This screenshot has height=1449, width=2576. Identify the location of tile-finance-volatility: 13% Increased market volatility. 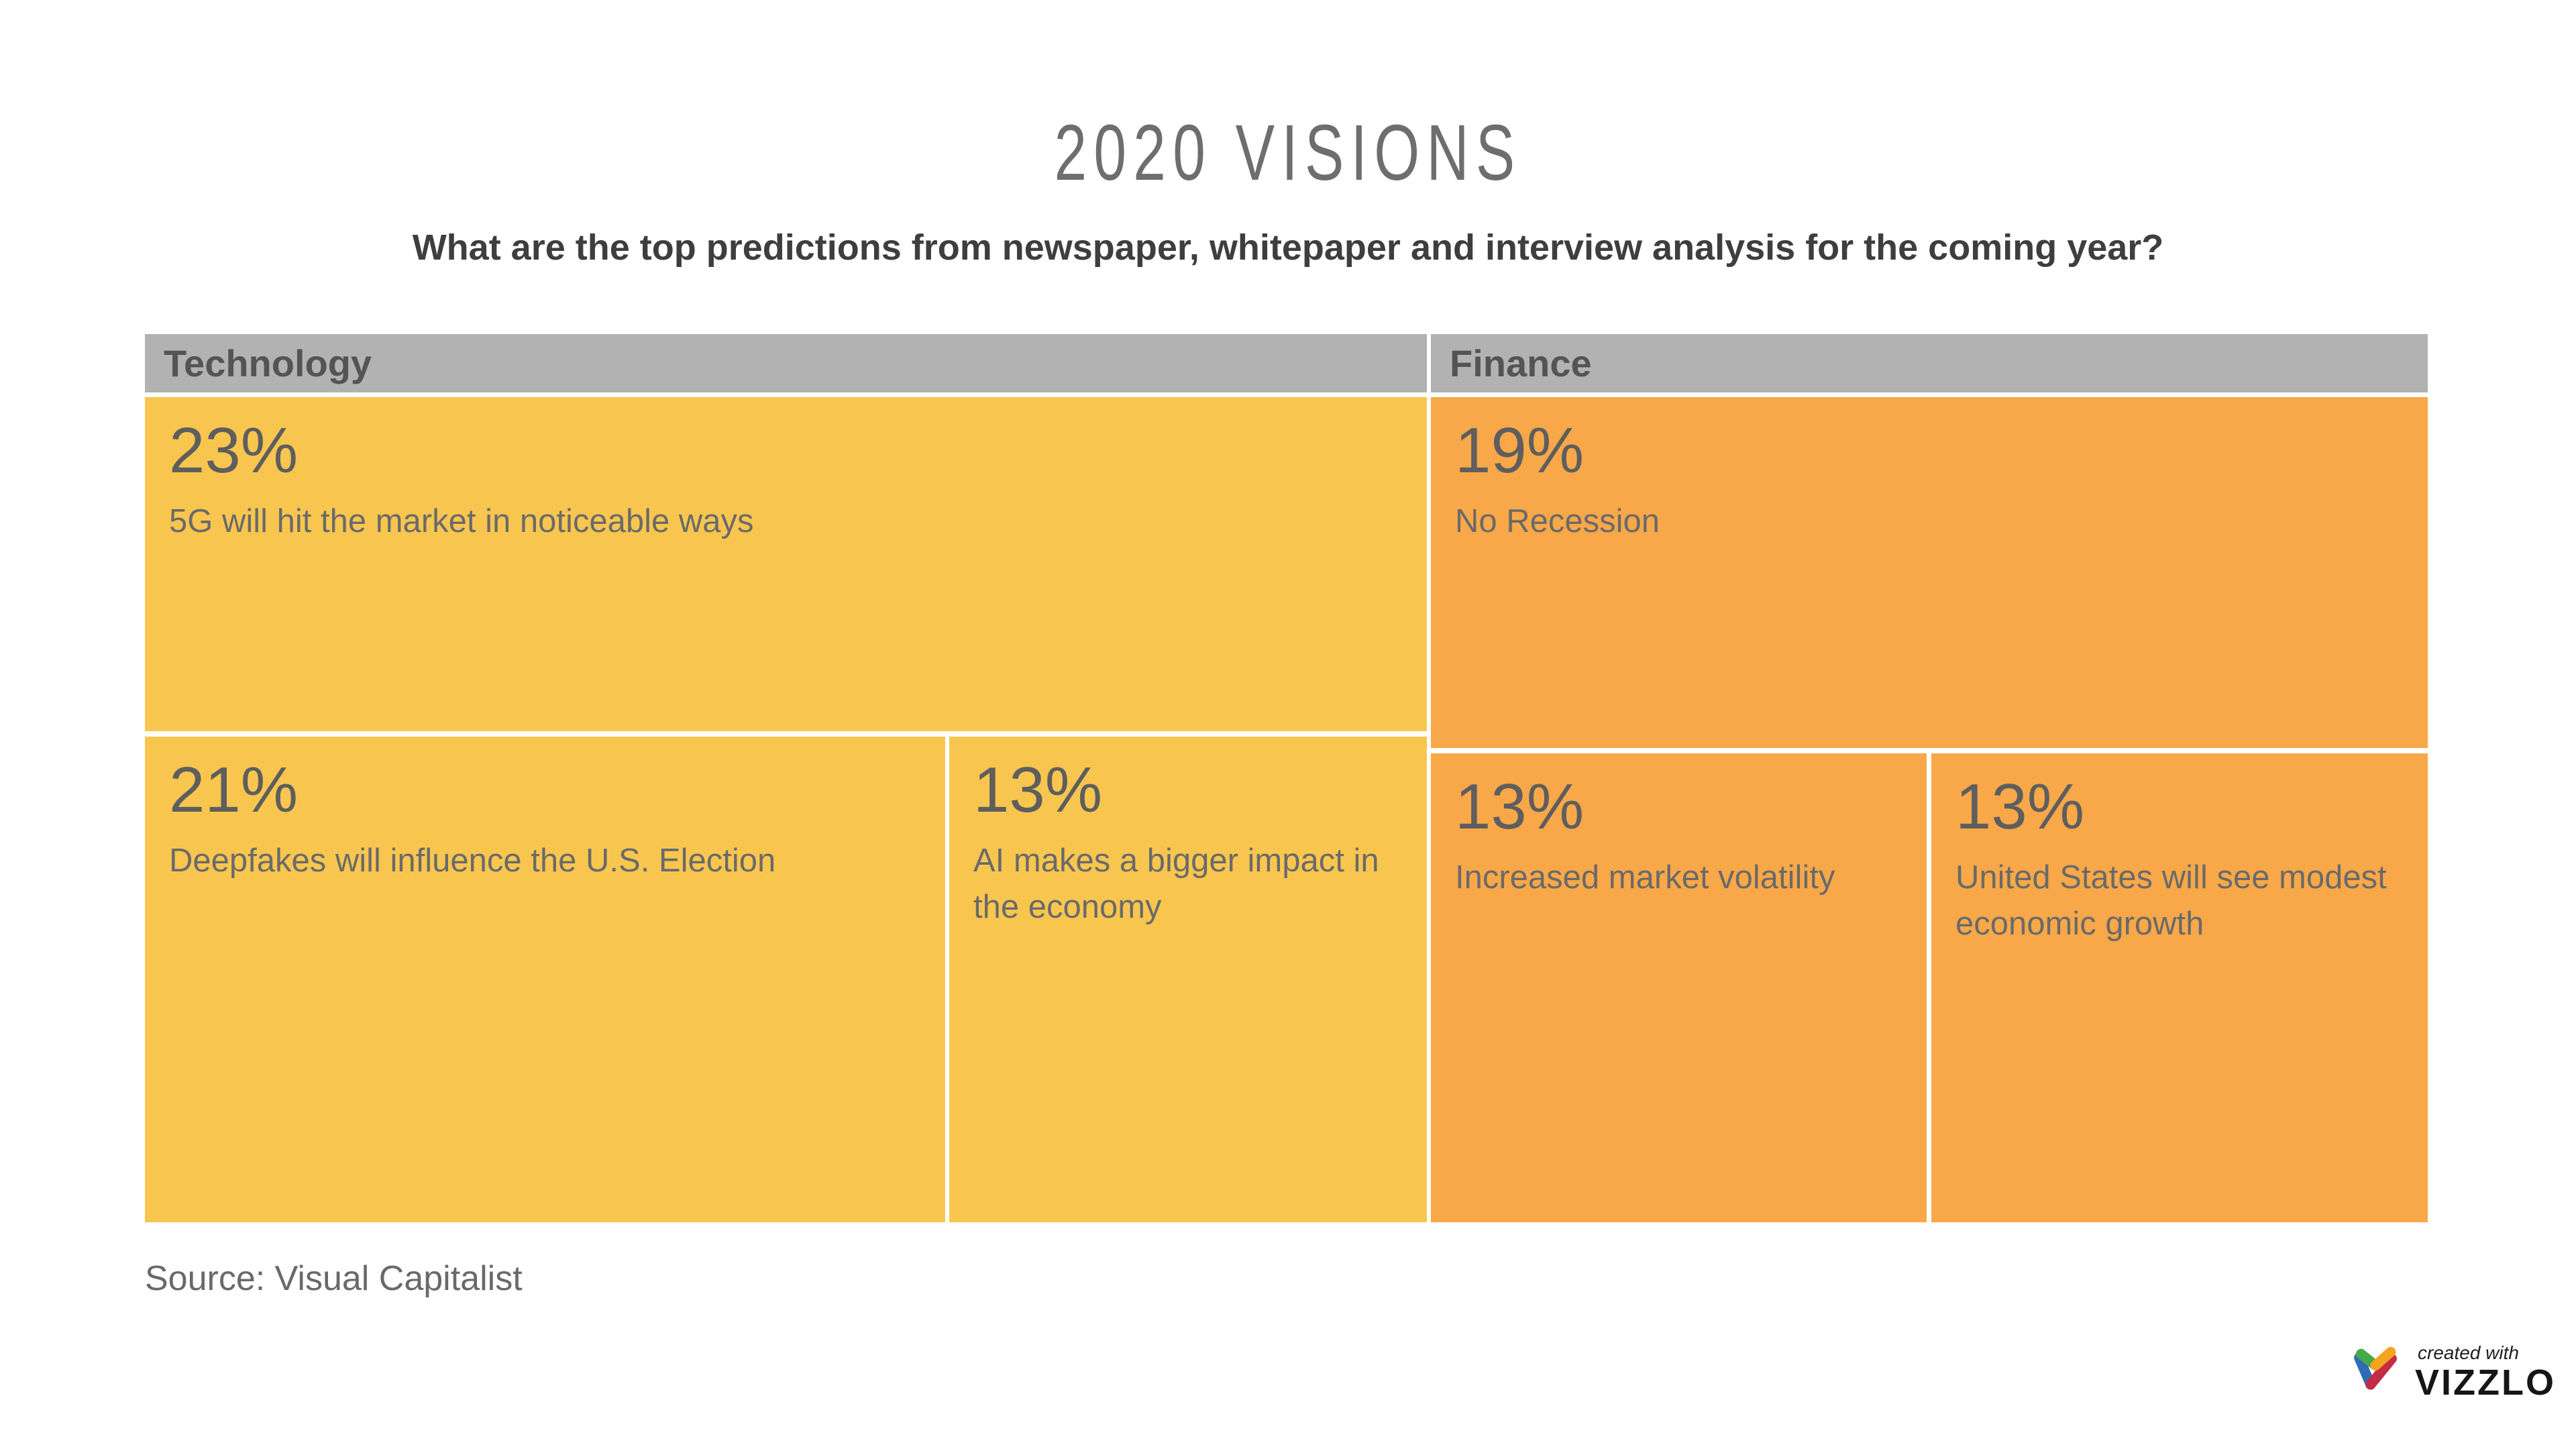
(1679, 987).